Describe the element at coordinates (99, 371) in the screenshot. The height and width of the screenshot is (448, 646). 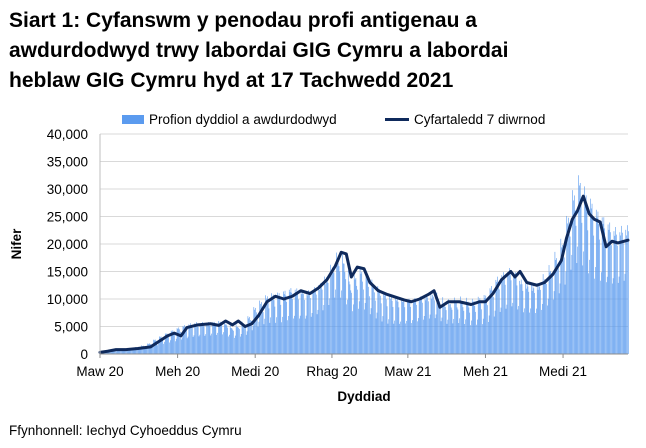
I see `x-tick-label: Maw 20` at that location.